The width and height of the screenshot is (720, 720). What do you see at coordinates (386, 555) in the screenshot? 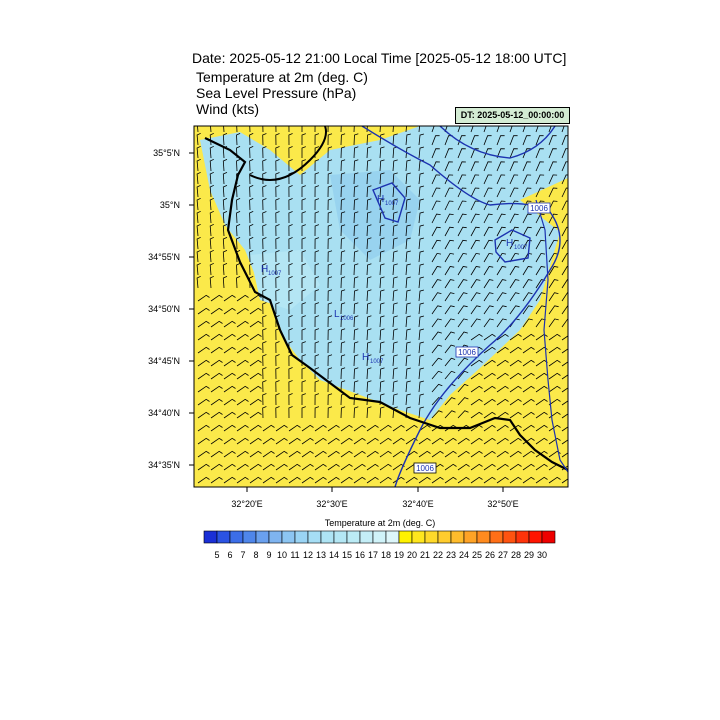
I see `colorbar-label: 18` at bounding box center [386, 555].